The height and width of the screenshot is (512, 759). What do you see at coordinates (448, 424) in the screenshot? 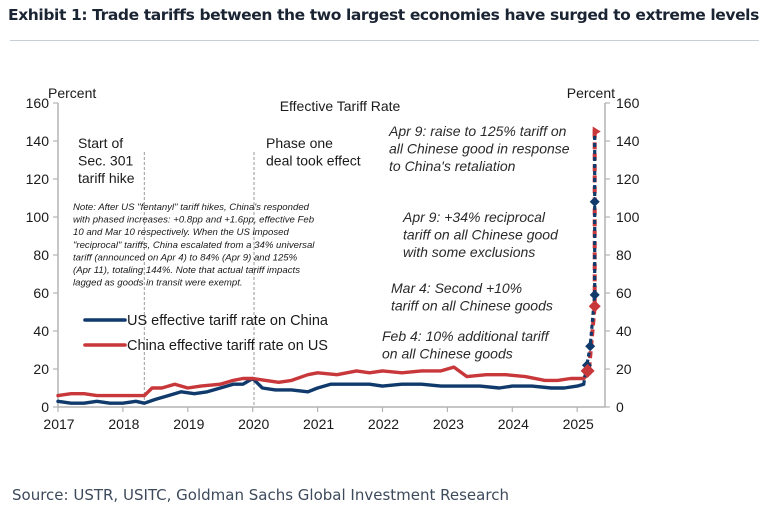
I see `x-tick-label: 2023` at bounding box center [448, 424].